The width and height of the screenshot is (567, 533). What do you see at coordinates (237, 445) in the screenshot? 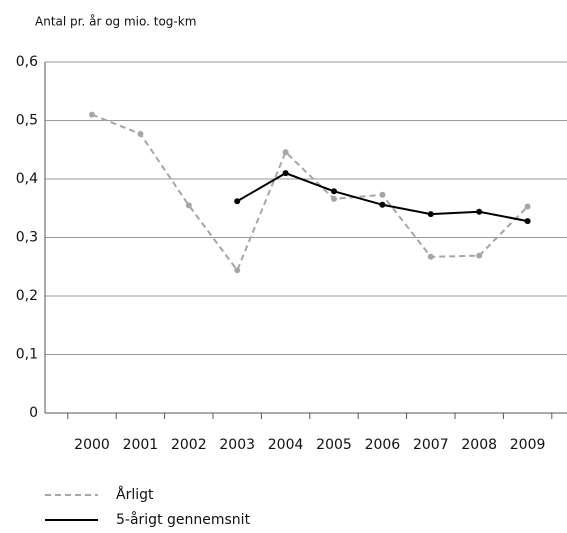
I see `x-tick-label: 2003` at bounding box center [237, 445].